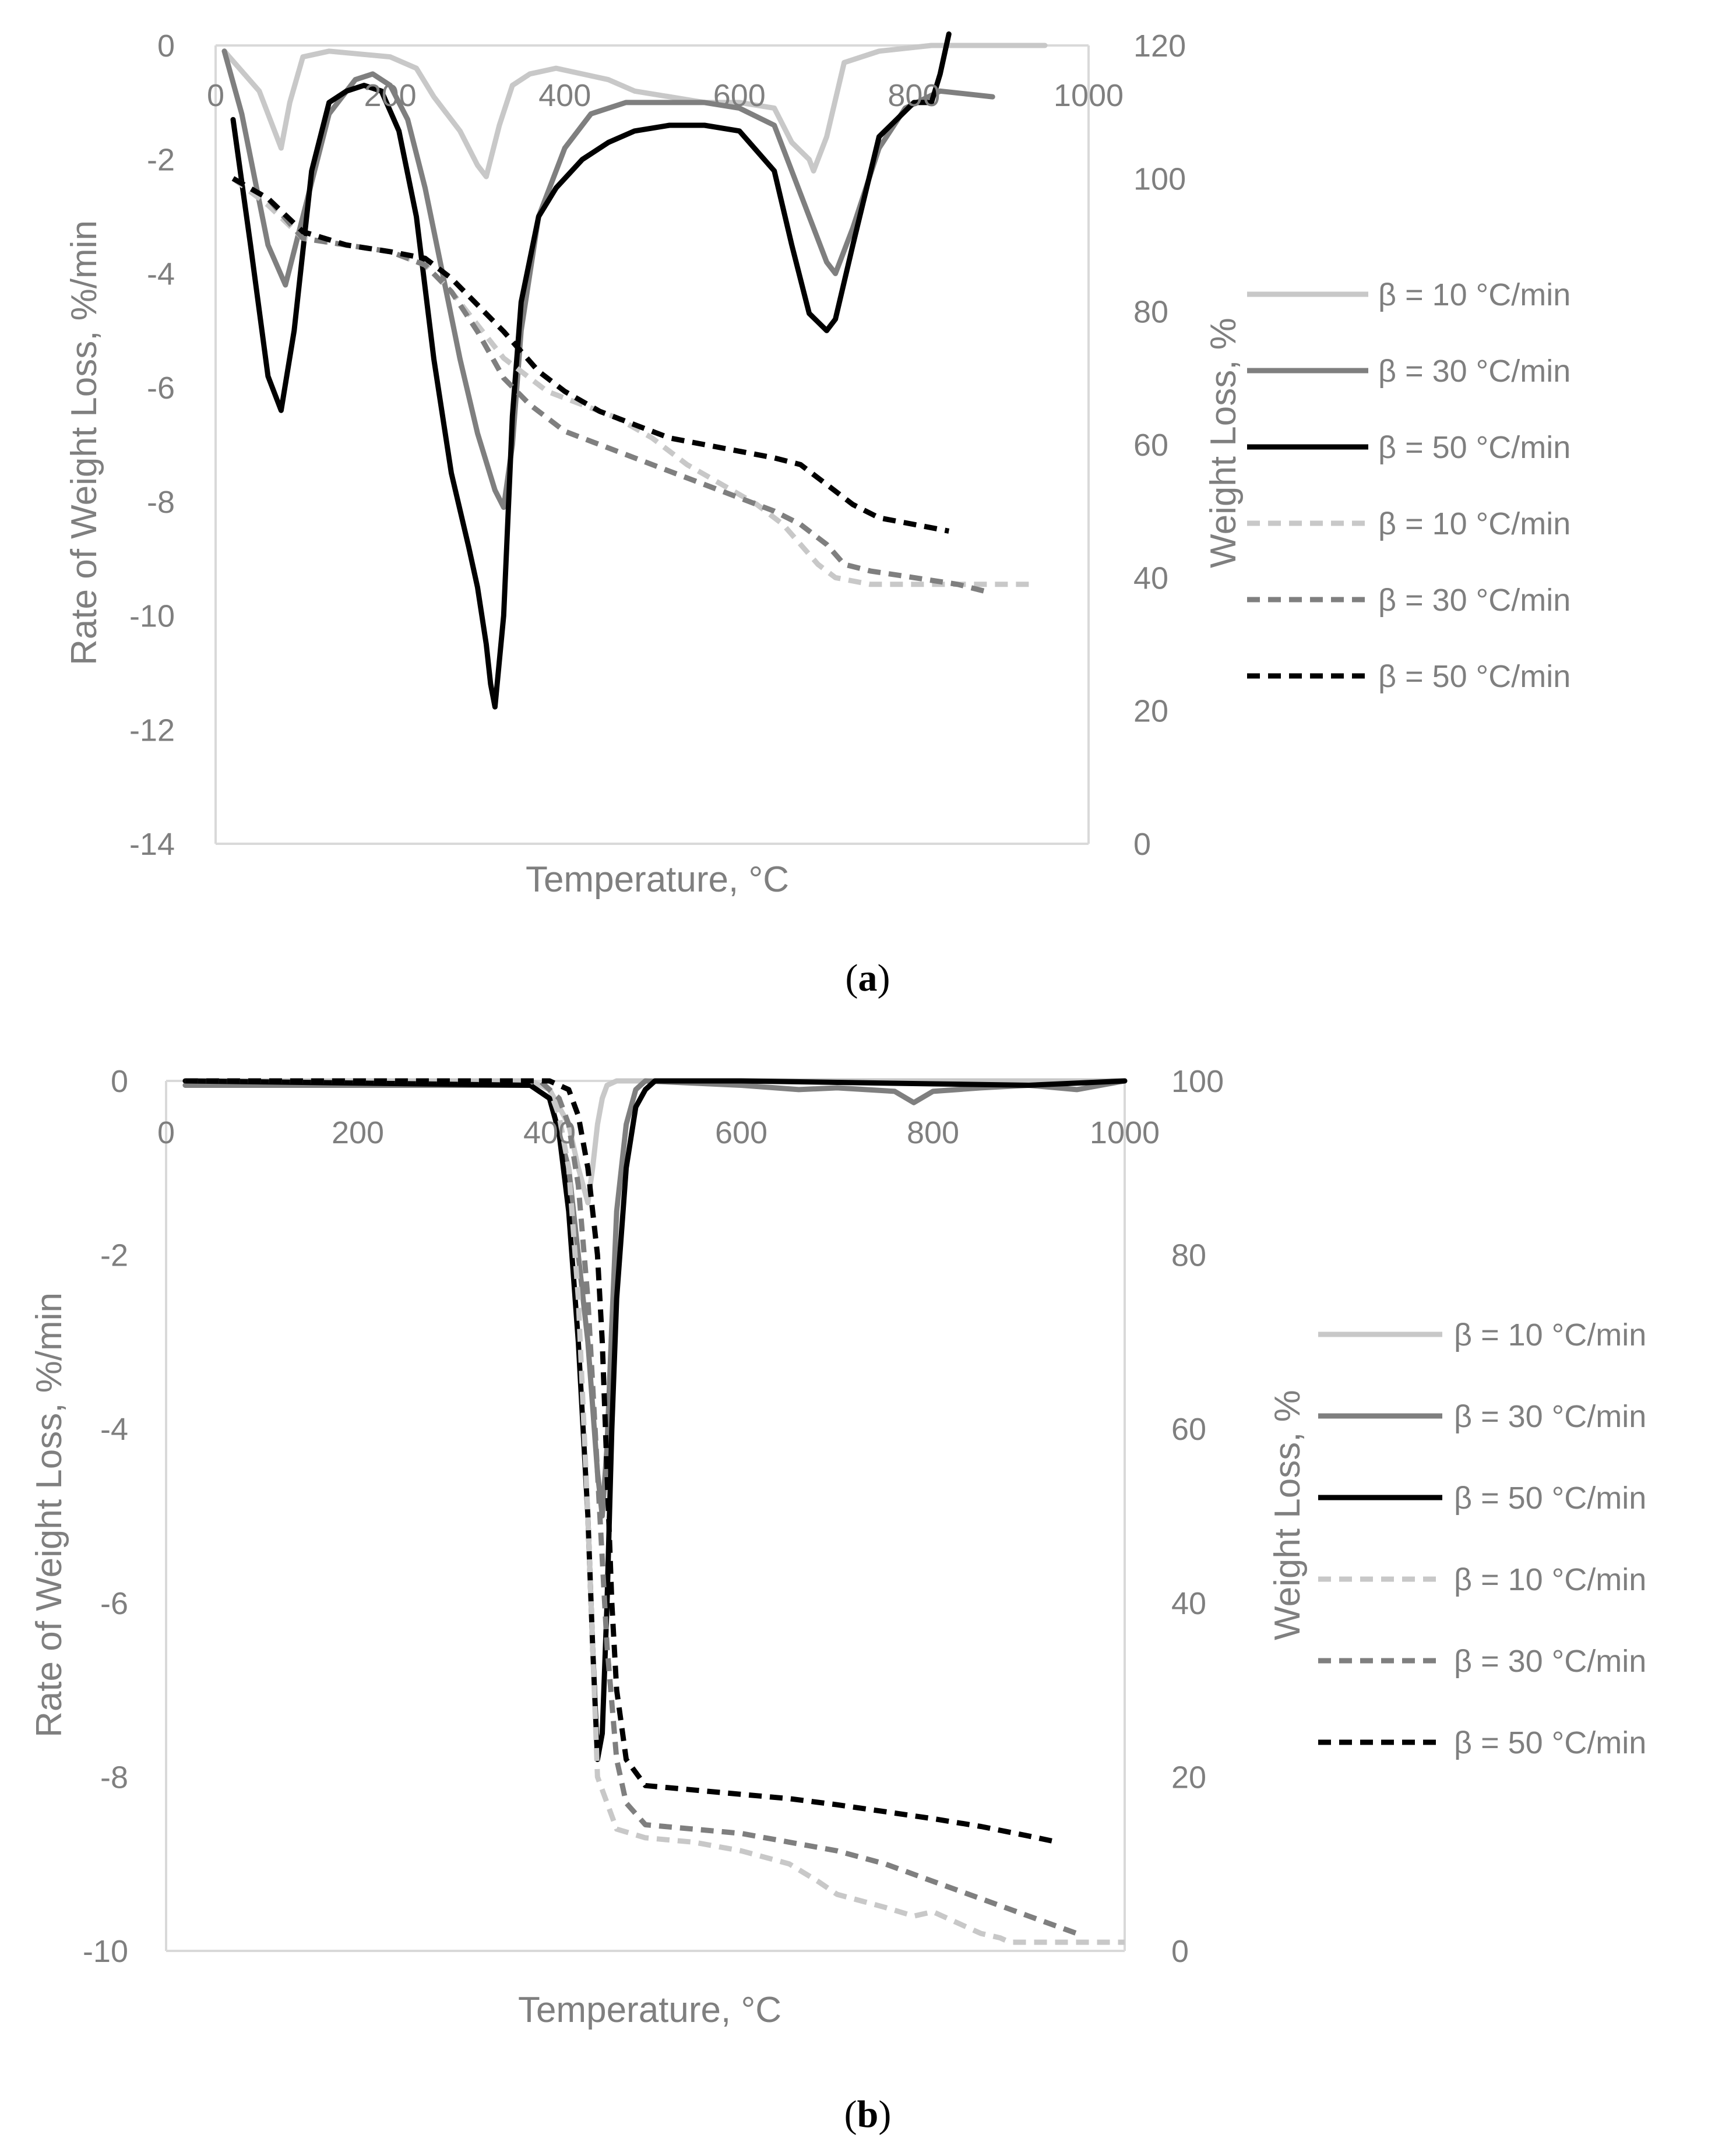 The height and width of the screenshot is (2156, 1736). Describe the element at coordinates (1287, 1515) in the screenshot. I see `y2-axis-title-b: Weight Loss, %` at that location.